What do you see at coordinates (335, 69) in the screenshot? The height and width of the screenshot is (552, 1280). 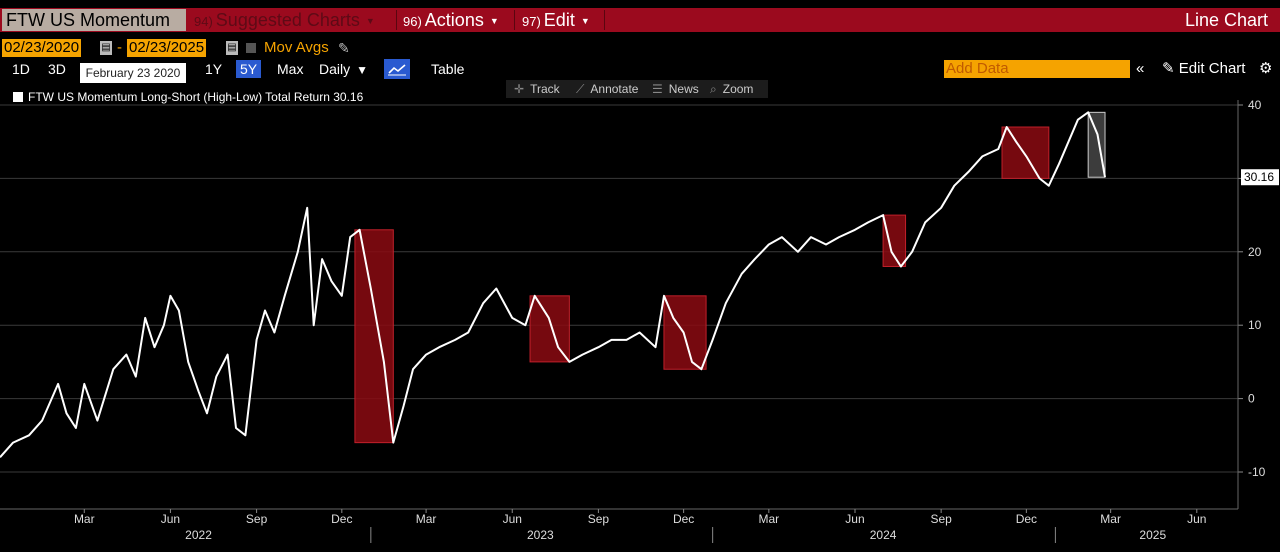 I see `frequency-label: Daily` at bounding box center [335, 69].